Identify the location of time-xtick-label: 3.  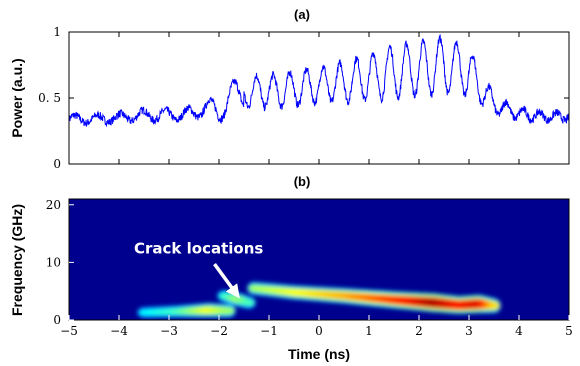
(469, 331).